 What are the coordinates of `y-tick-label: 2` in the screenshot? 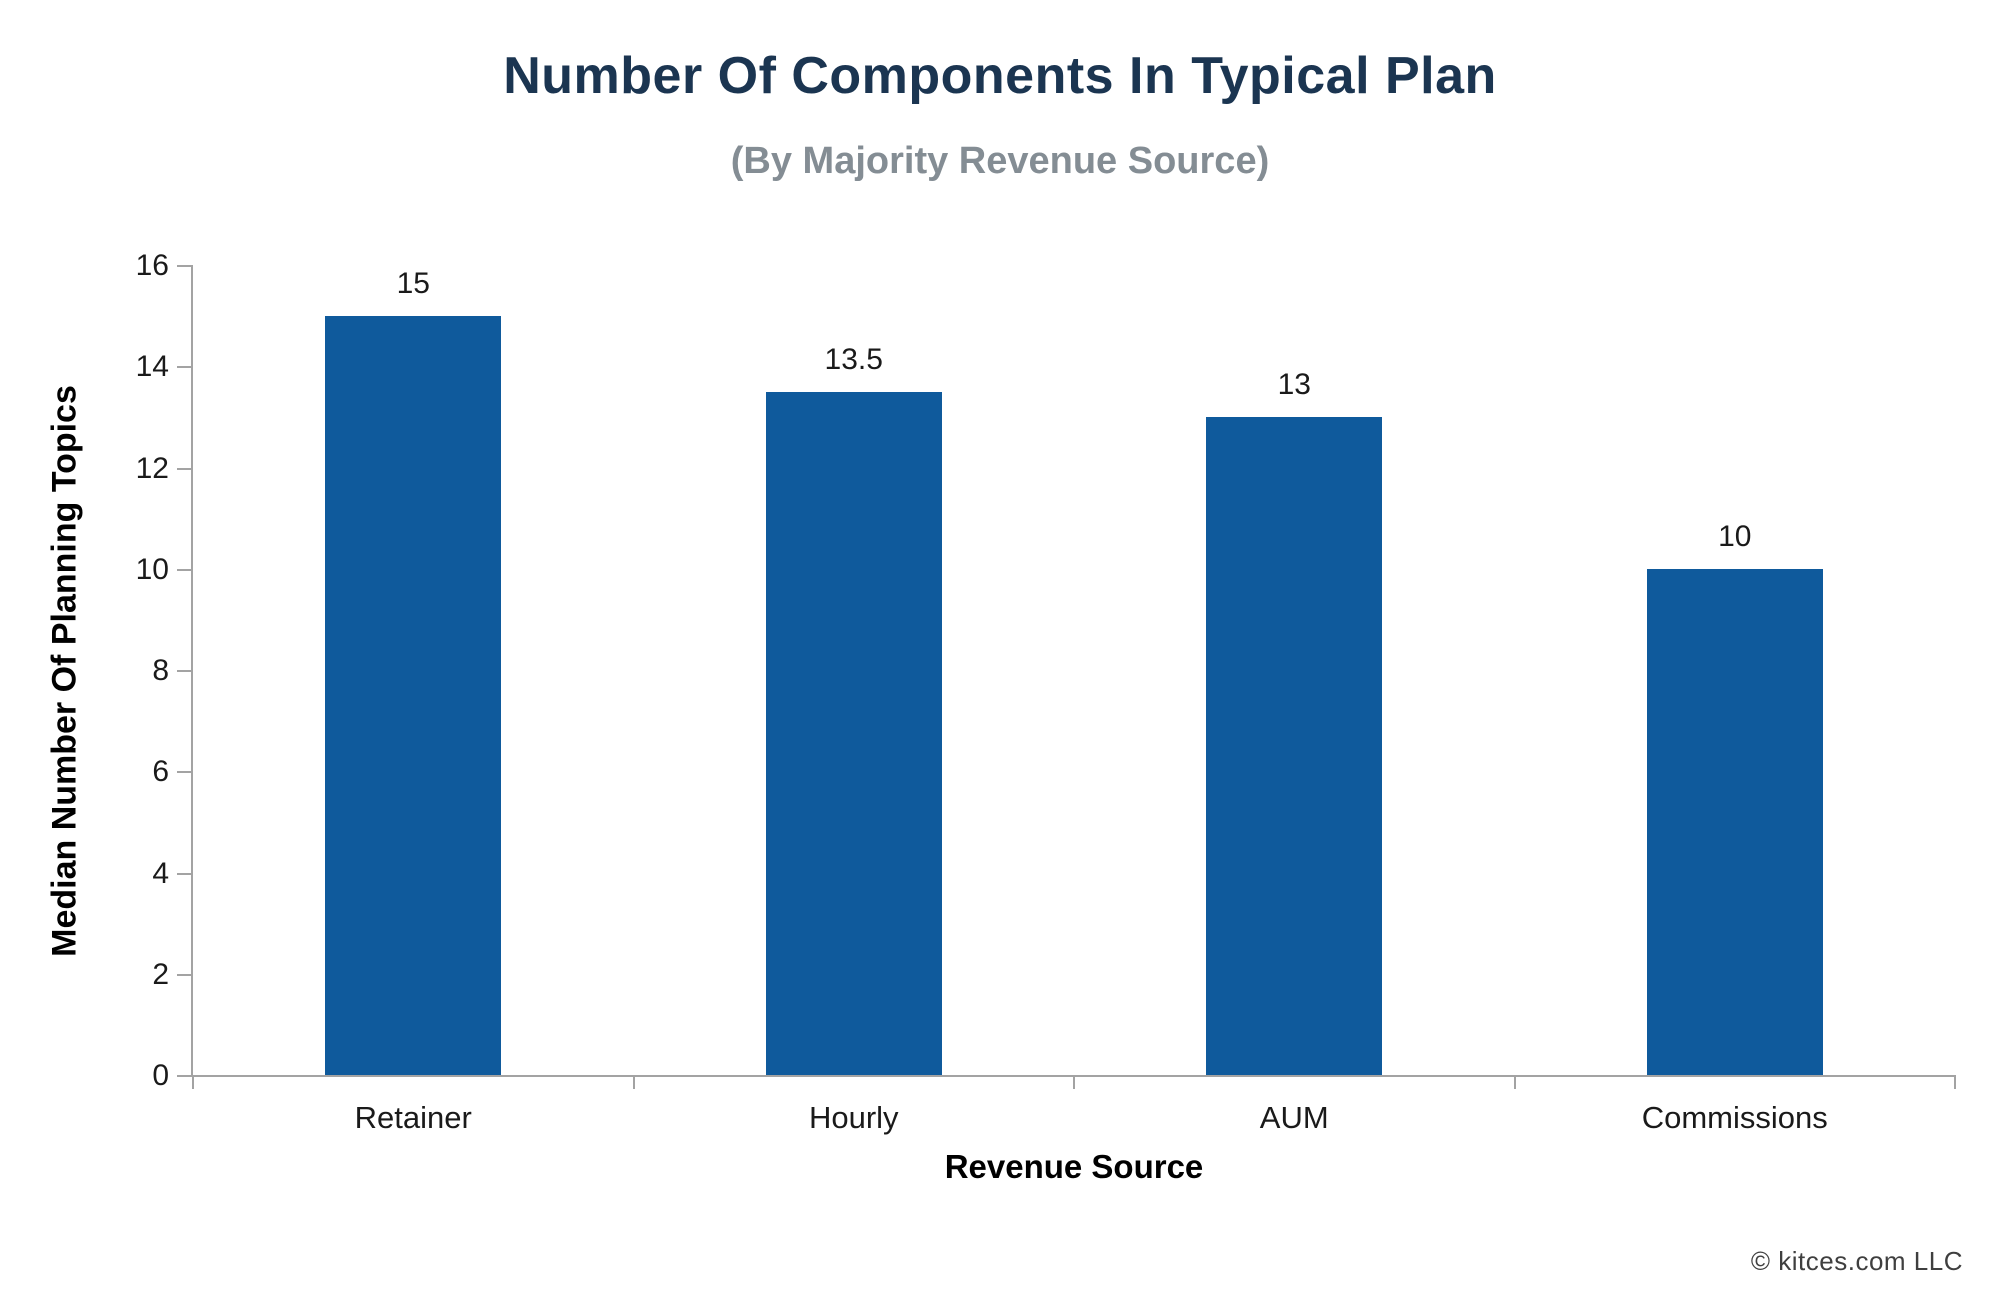 It's located at (160, 974).